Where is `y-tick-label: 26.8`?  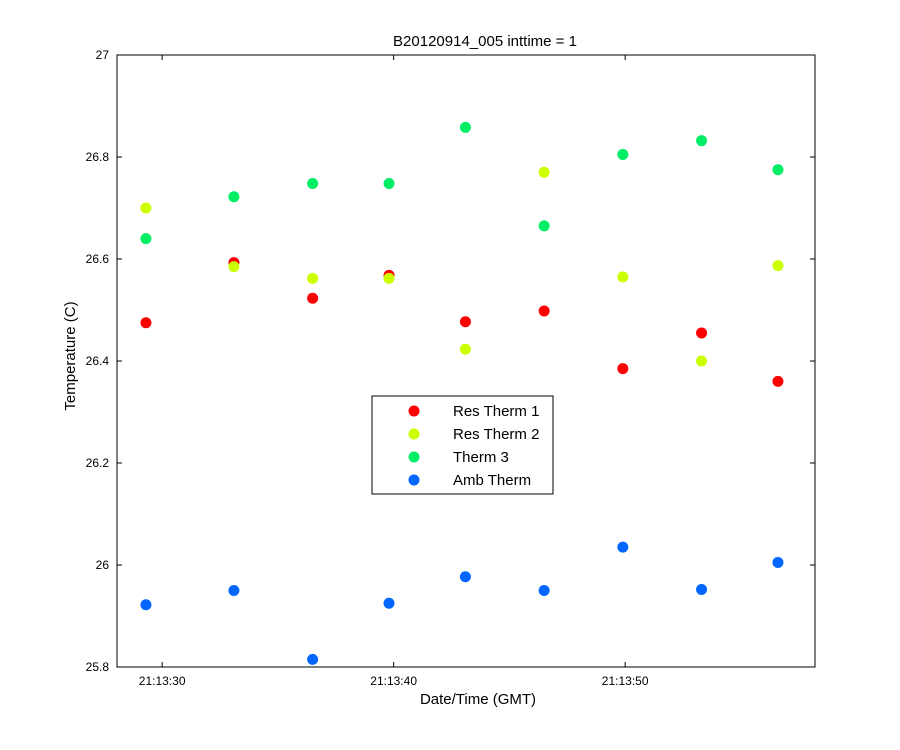
y-tick-label: 26.8 is located at coordinates (98, 157).